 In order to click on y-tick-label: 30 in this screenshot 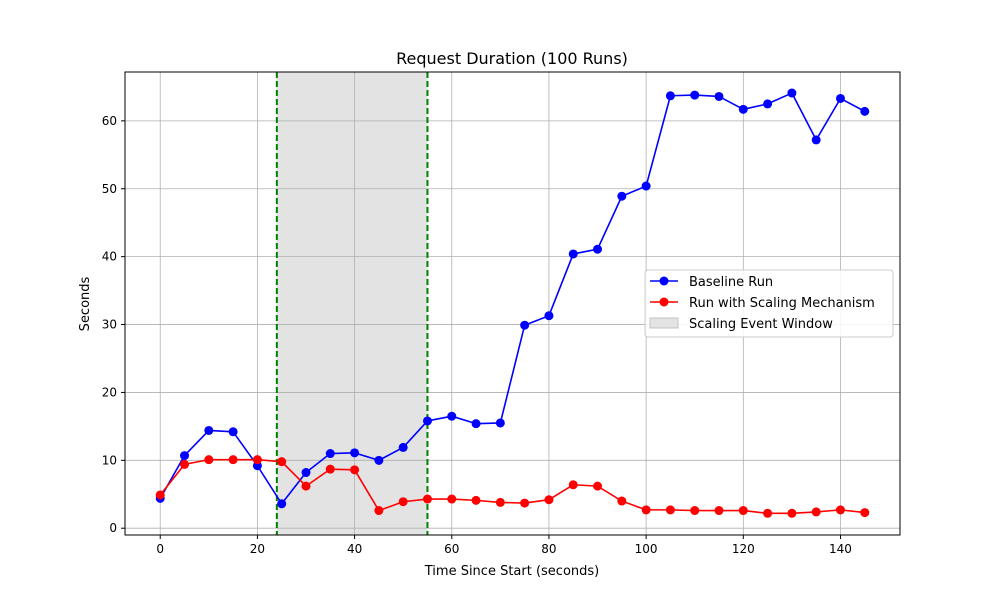, I will do `click(109, 325)`.